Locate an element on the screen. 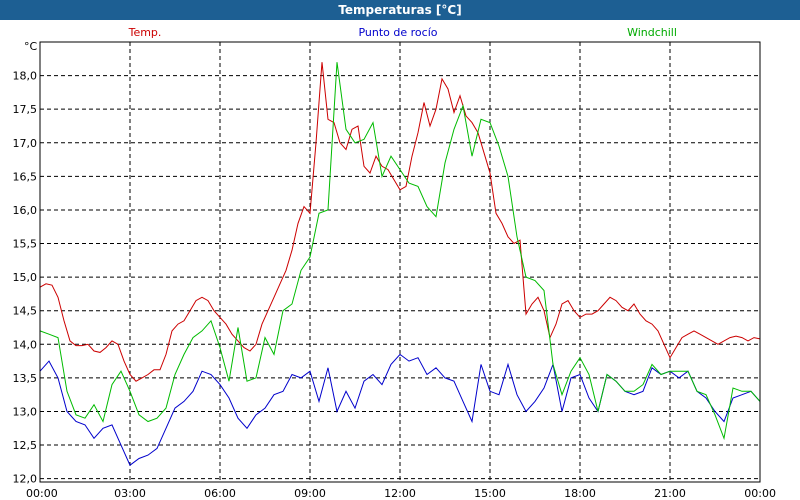  y-tick-label: 14,0 is located at coordinates (25, 344).